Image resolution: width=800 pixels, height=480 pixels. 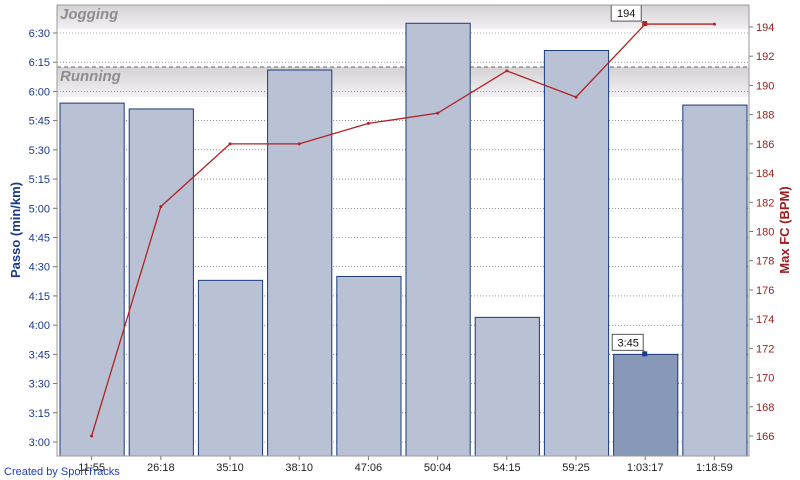 I want to click on x-tick-label: 26:18, so click(x=161, y=468).